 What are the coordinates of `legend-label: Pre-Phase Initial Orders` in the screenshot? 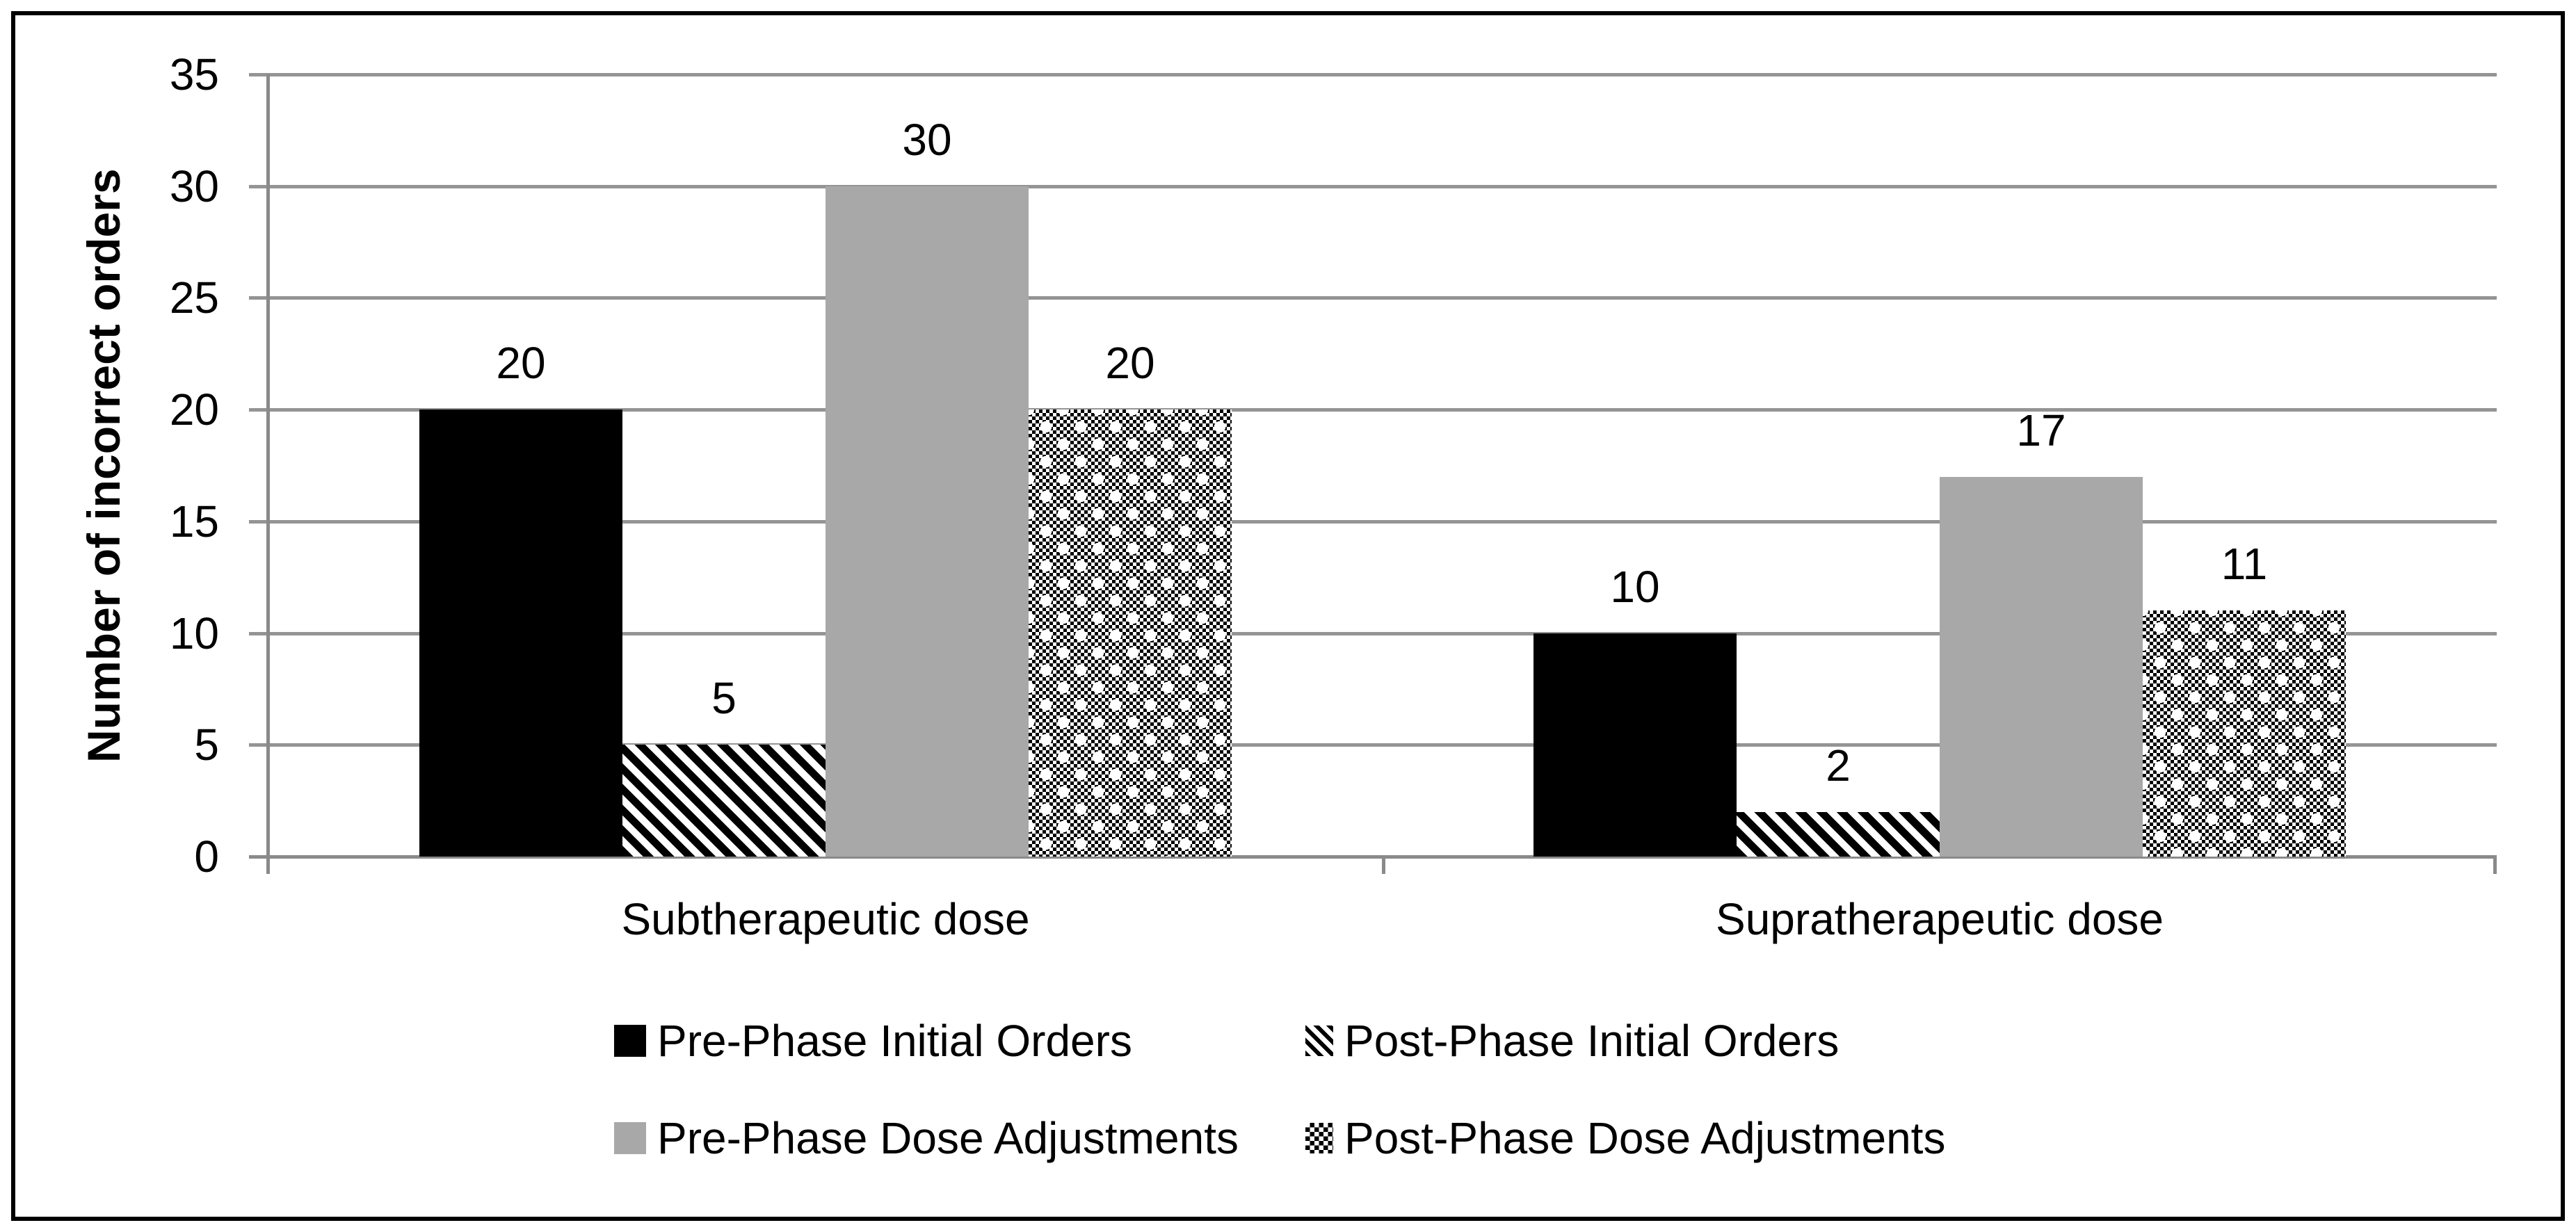 It's located at (894, 1041).